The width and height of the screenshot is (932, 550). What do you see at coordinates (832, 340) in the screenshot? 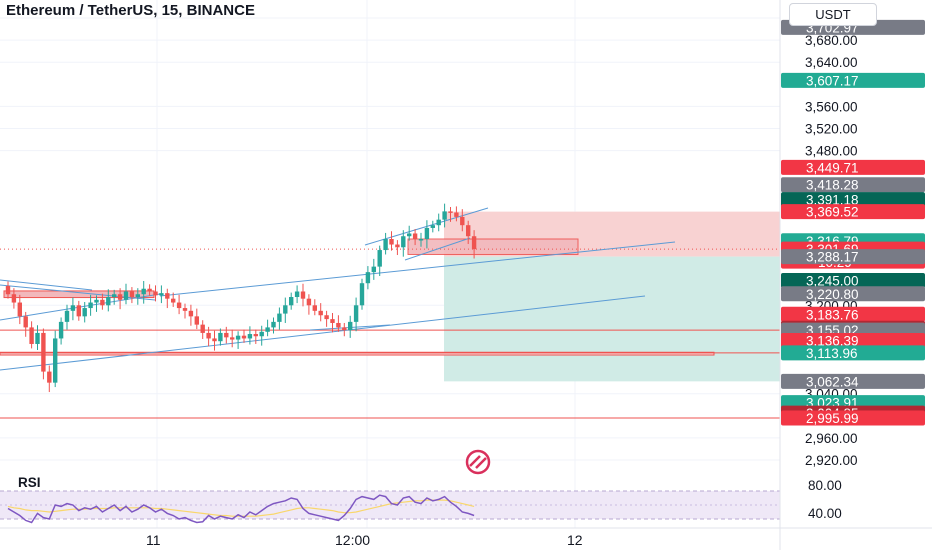
I see `price-tag-label: 3,136.39` at bounding box center [832, 340].